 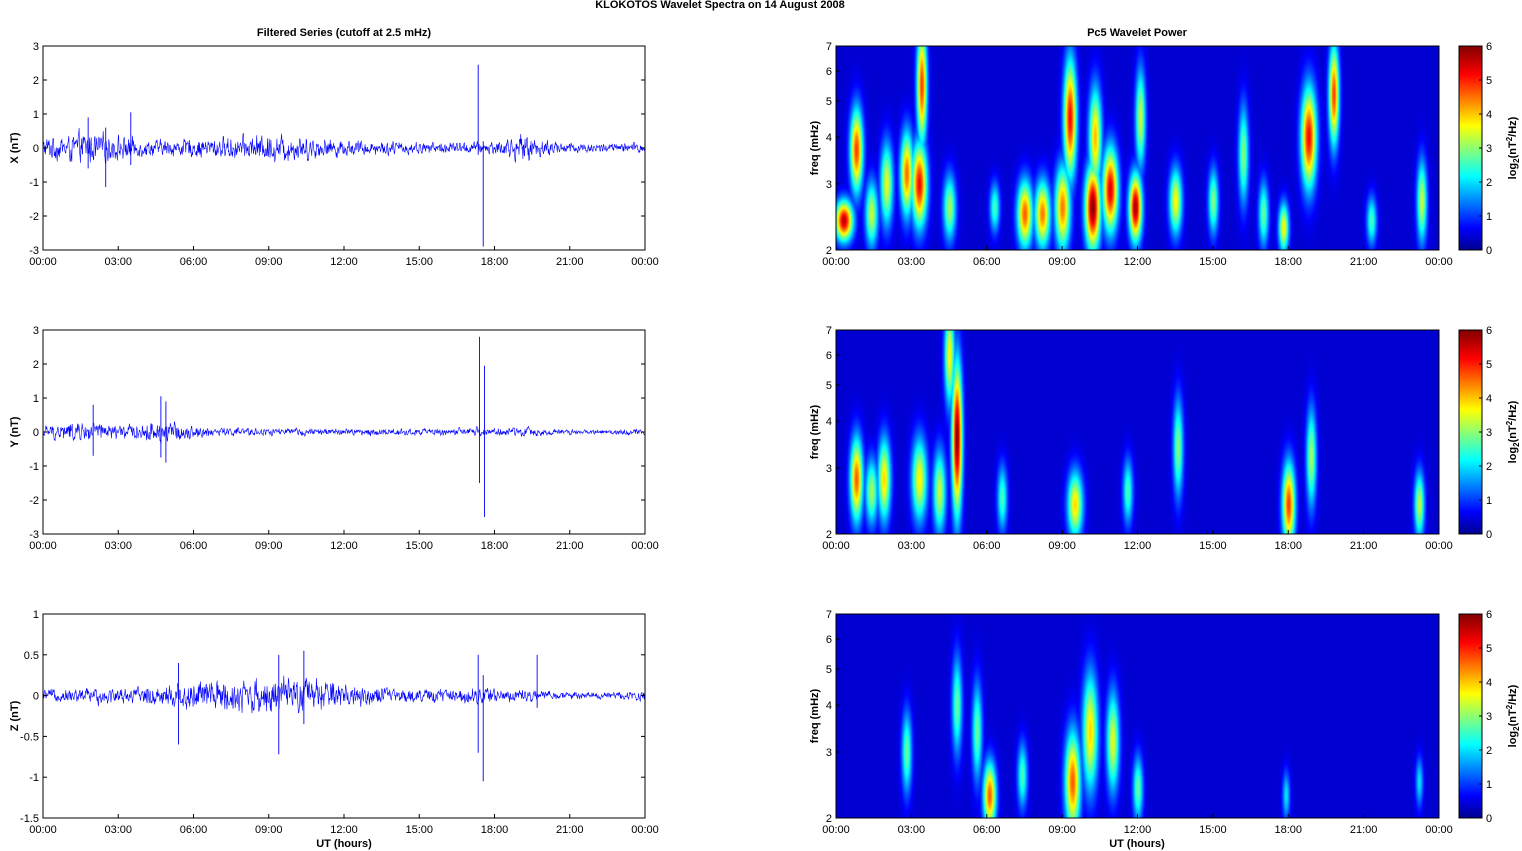 I want to click on wavelet-y-colorbar-tick-label: 3, so click(x=1489, y=433).